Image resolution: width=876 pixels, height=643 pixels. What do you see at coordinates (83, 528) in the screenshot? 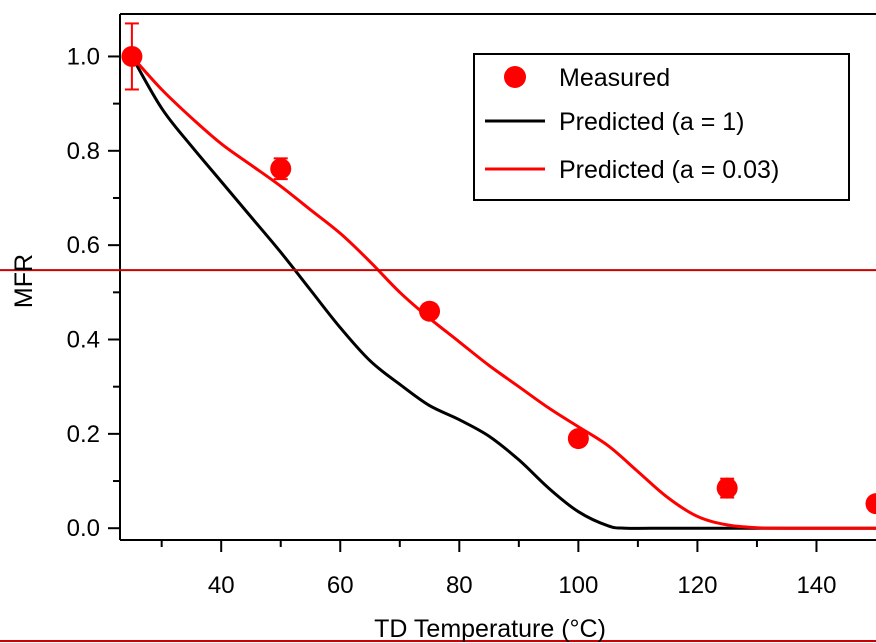
I see `y-tick-label: 0.0` at bounding box center [83, 528].